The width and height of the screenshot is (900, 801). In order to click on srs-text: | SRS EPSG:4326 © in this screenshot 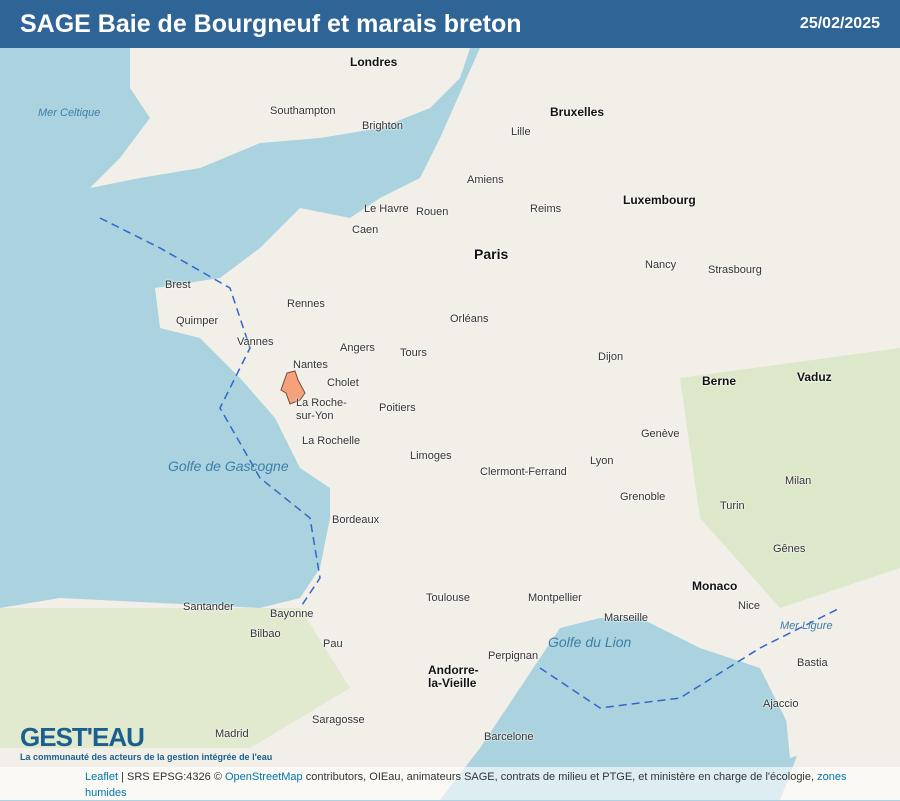, I will do `click(171, 777)`.